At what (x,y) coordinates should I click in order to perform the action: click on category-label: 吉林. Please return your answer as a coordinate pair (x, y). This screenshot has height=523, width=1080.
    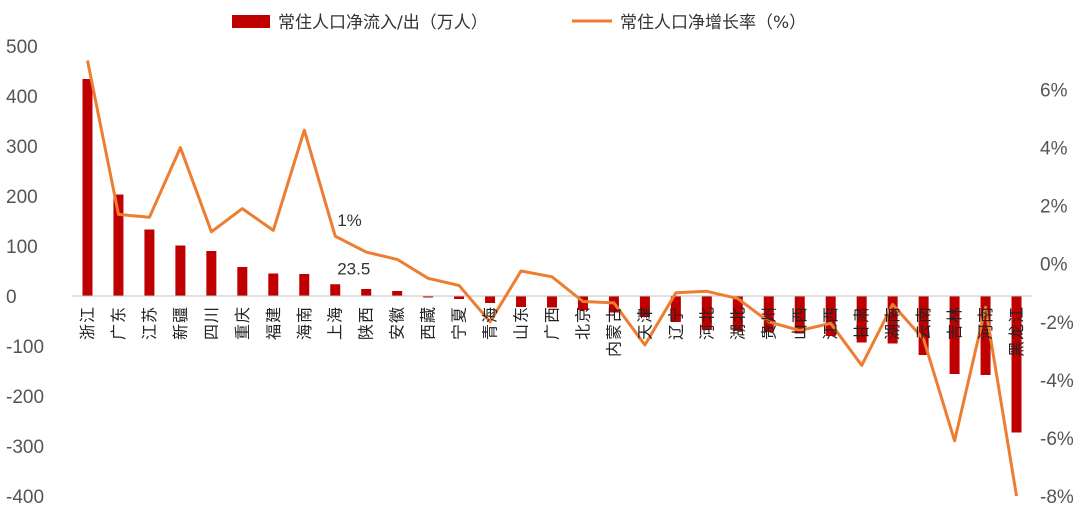
    Looking at the image, I should click on (954, 323).